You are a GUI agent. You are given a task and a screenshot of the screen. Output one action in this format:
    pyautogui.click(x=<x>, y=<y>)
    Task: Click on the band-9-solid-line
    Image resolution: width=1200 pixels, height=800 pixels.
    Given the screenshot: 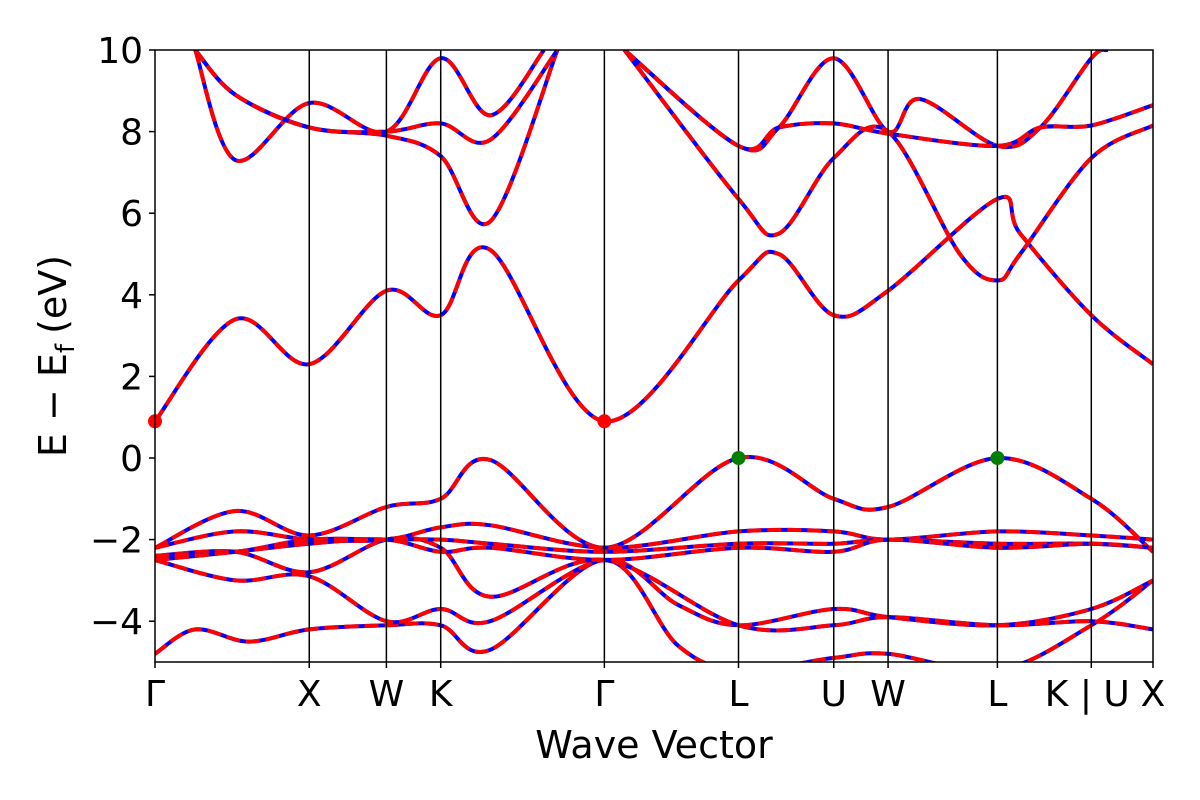 What is the action you would take?
    pyautogui.click(x=369, y=106)
    